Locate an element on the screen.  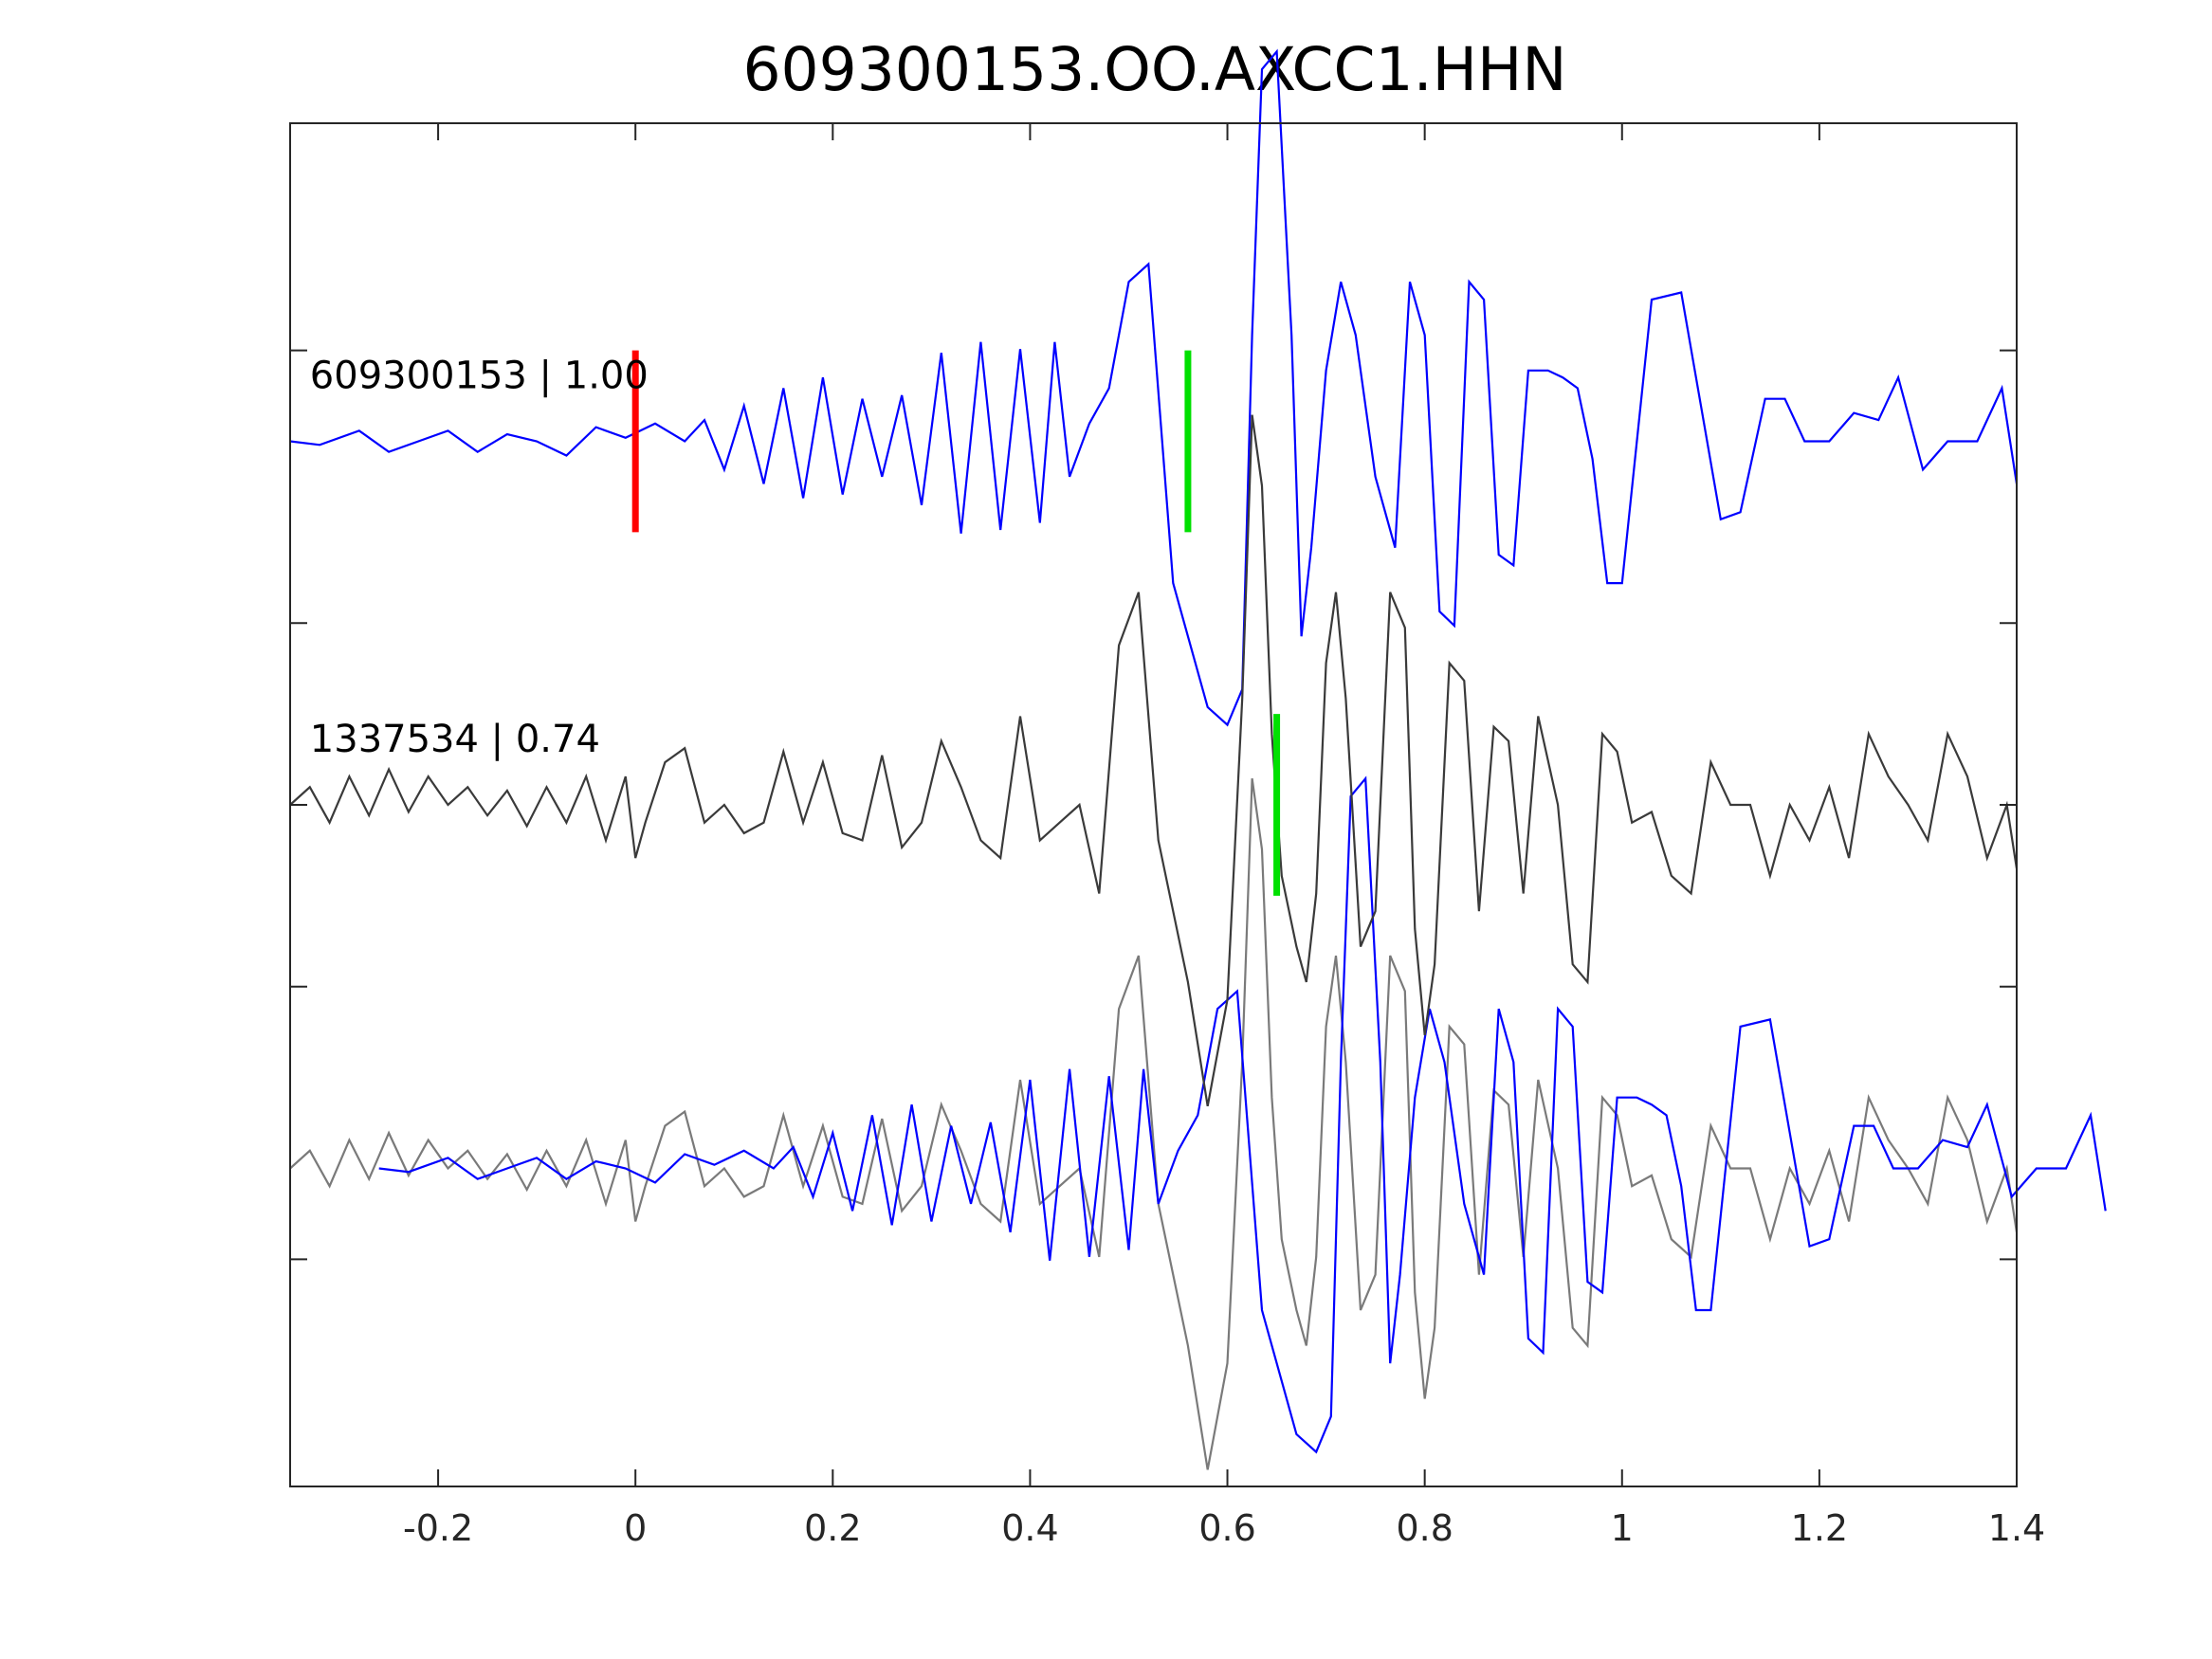
x-tick-label-0: -0.2 is located at coordinates (438, 1528).